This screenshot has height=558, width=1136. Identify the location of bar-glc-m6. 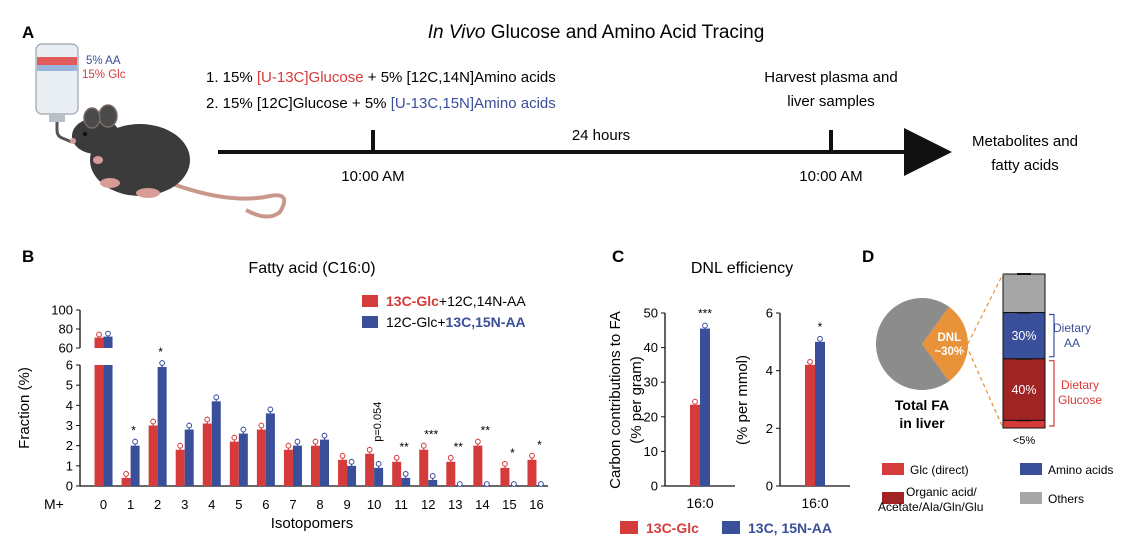
(261, 457).